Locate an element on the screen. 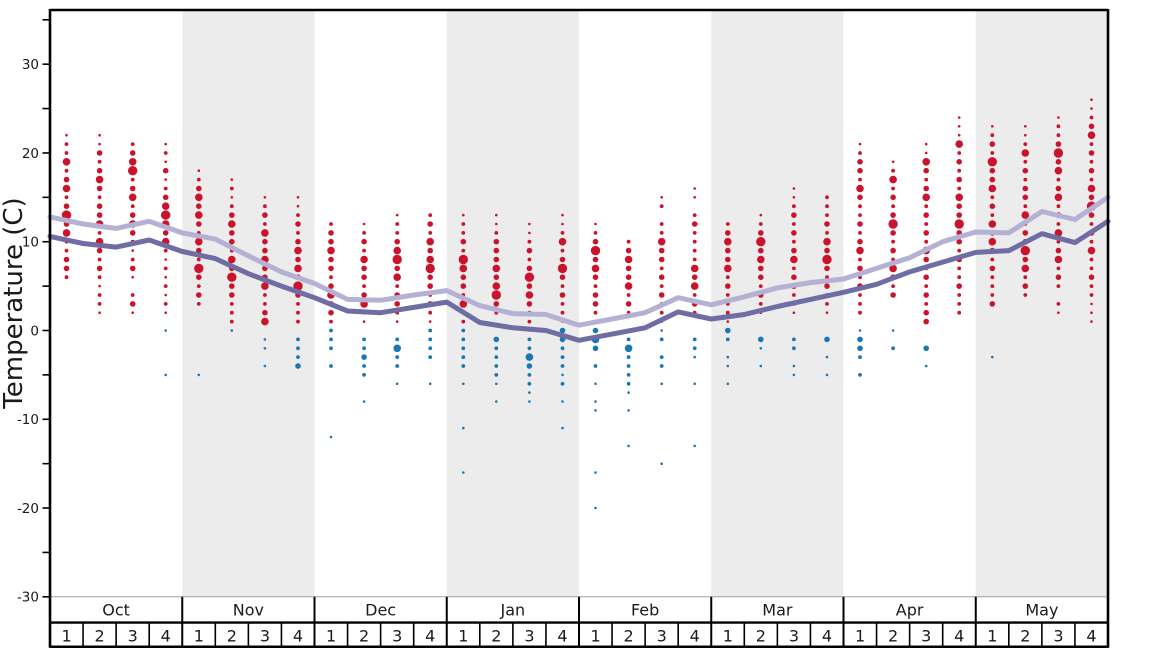 The image size is (1168, 648). week-label-dec-1: 1 is located at coordinates (331, 636).